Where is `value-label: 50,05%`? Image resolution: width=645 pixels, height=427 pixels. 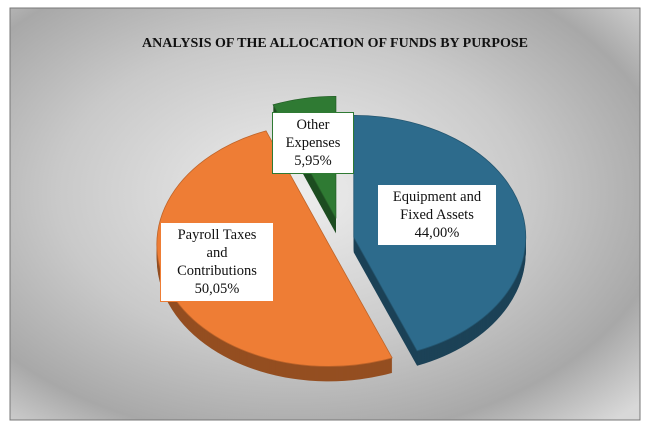
value-label: 50,05% is located at coordinates (217, 289).